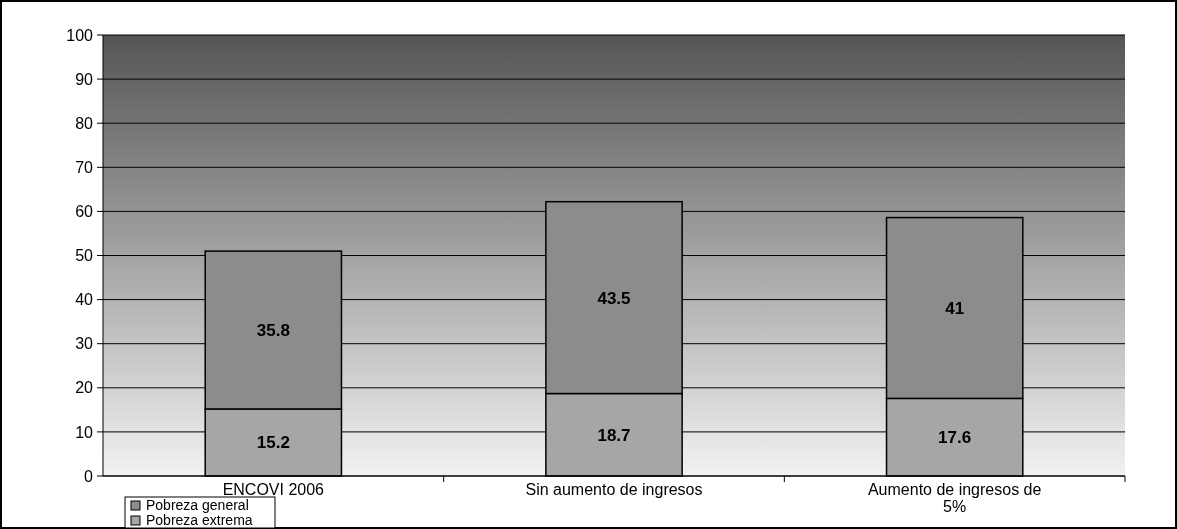  What do you see at coordinates (273, 443) in the screenshot?
I see `data-label: 15.2` at bounding box center [273, 443].